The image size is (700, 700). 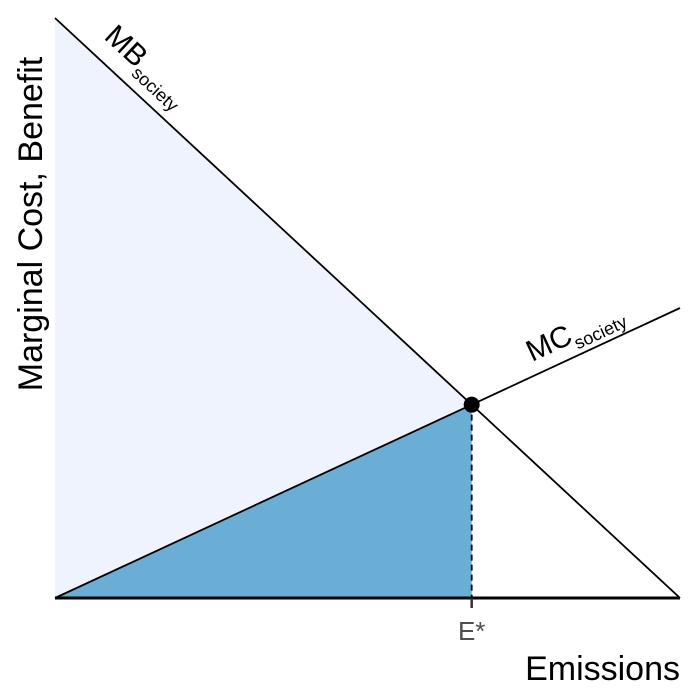 I want to click on e-star-tick-label: E*, so click(x=471, y=631).